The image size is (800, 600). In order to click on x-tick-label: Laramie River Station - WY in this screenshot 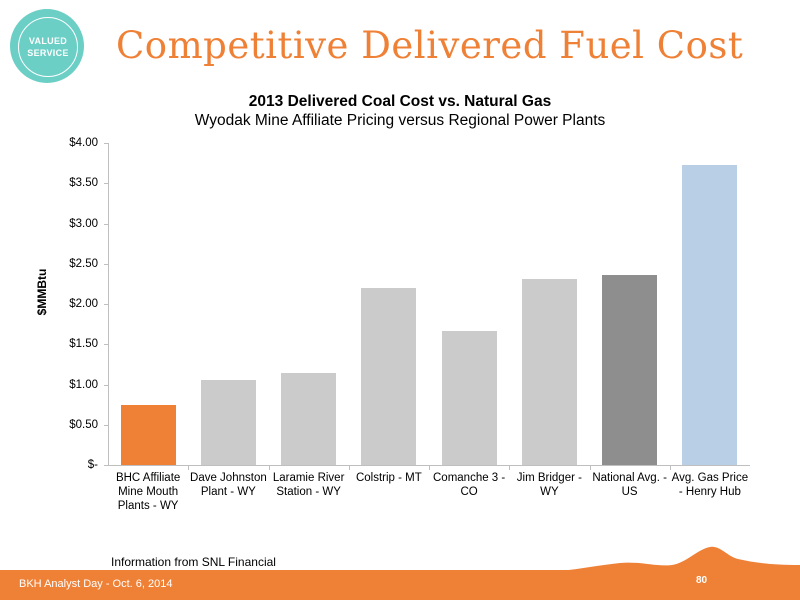, I will do `click(309, 485)`.